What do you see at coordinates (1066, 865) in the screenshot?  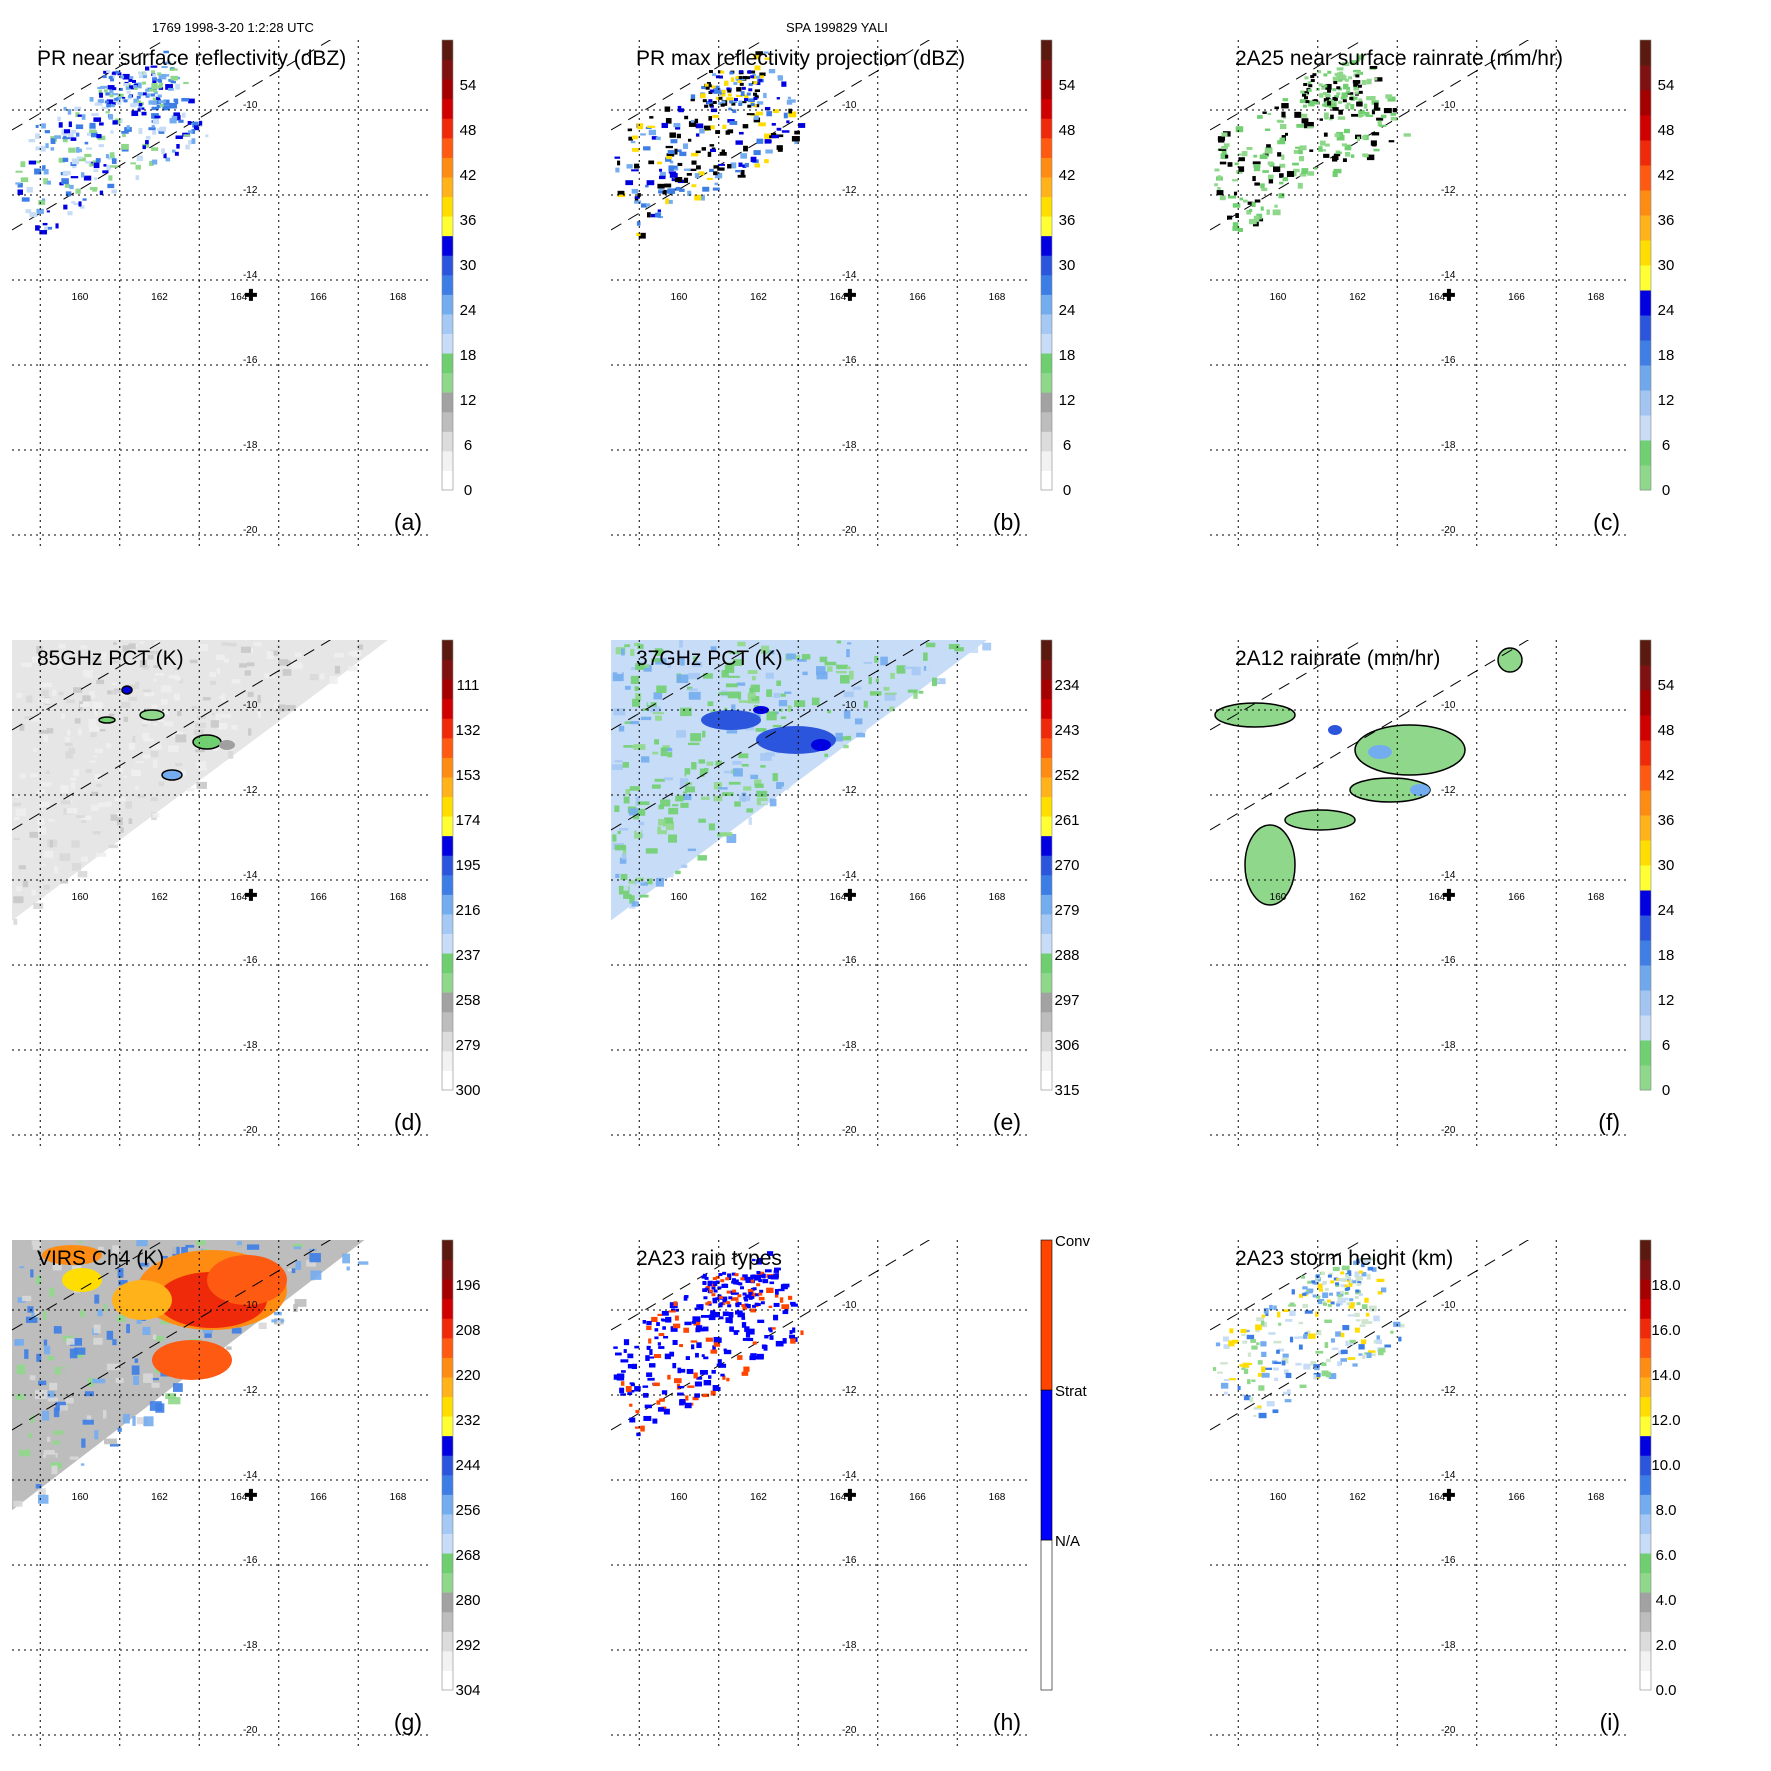 I see `colorbar-tick-label: 270` at bounding box center [1066, 865].